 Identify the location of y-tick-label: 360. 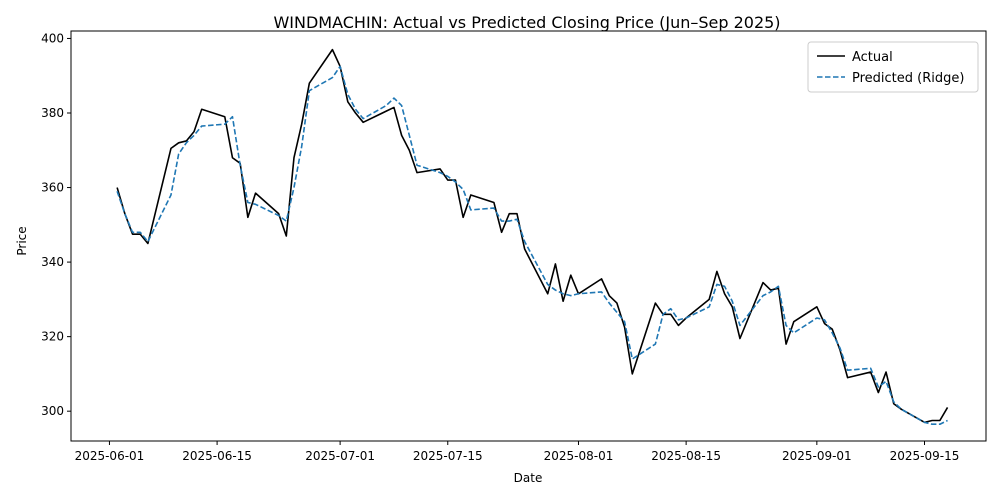
(52, 188).